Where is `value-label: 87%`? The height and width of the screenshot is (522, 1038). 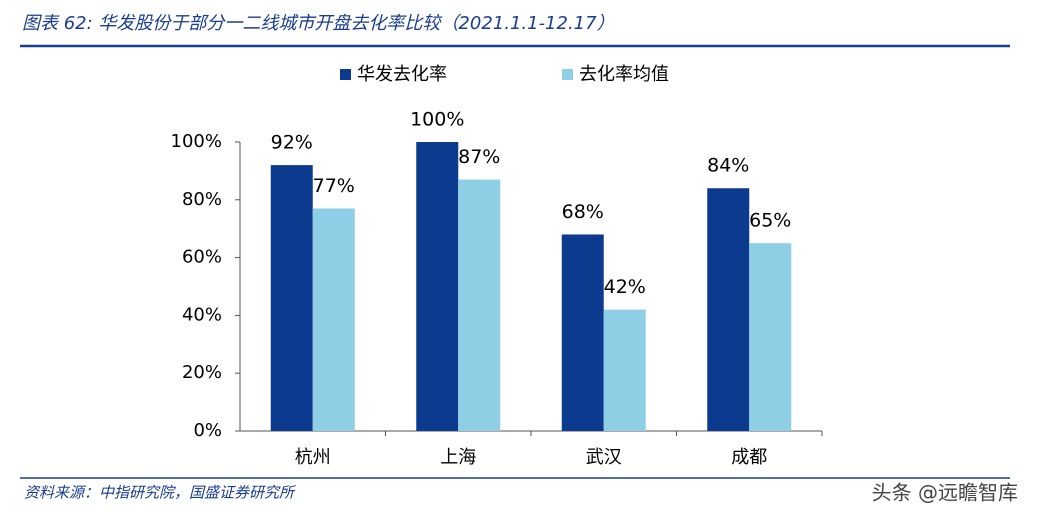 value-label: 87% is located at coordinates (479, 157).